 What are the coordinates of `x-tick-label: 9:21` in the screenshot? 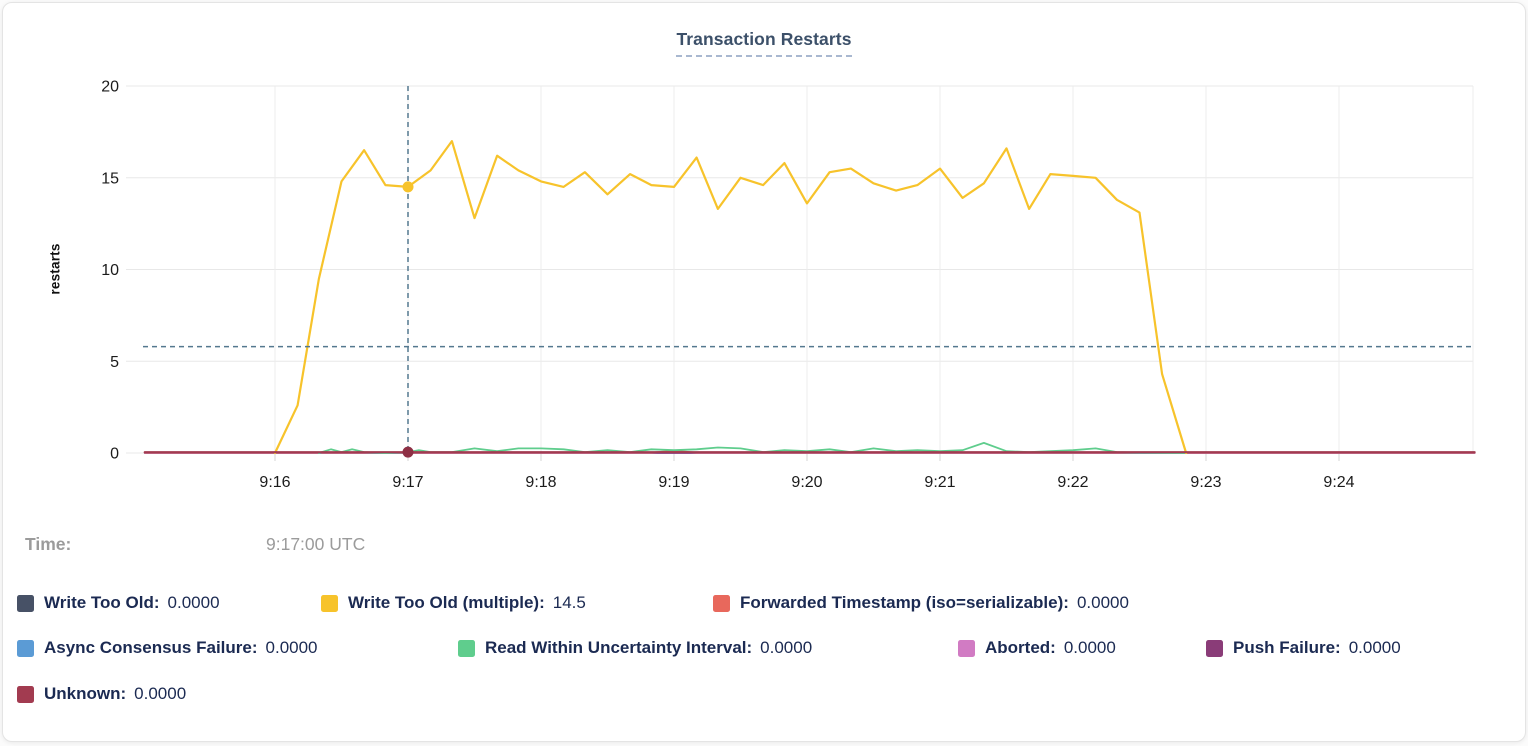 It's located at (939, 482).